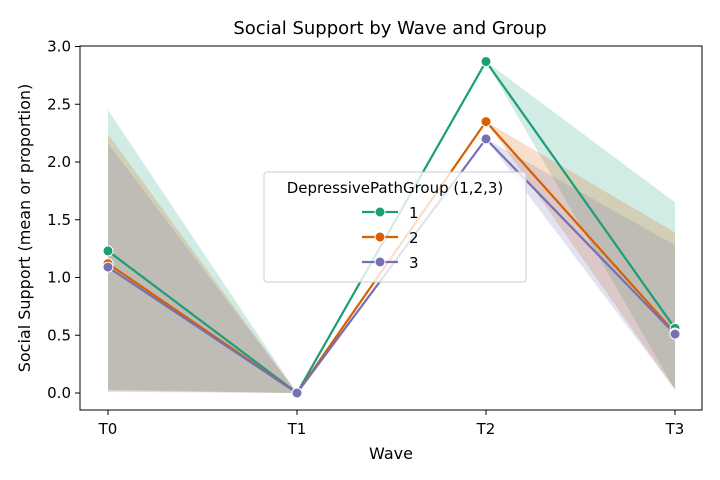 This screenshot has height=480, width=720. I want to click on y-axis-label: Social Support (mean or proportion), so click(24, 228).